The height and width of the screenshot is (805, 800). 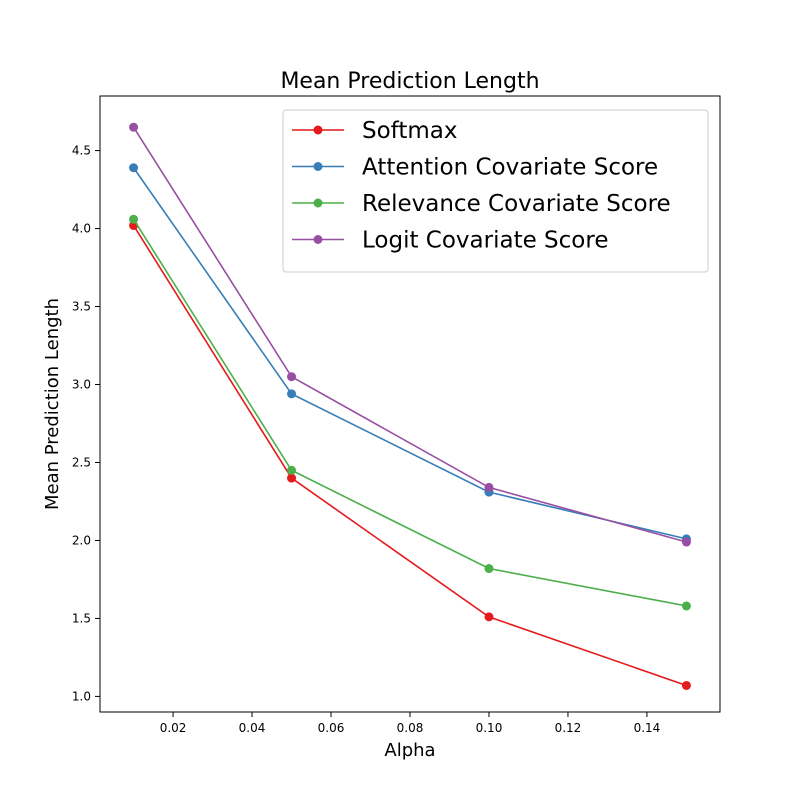 What do you see at coordinates (81, 307) in the screenshot?
I see `y-tick-label: 3.5` at bounding box center [81, 307].